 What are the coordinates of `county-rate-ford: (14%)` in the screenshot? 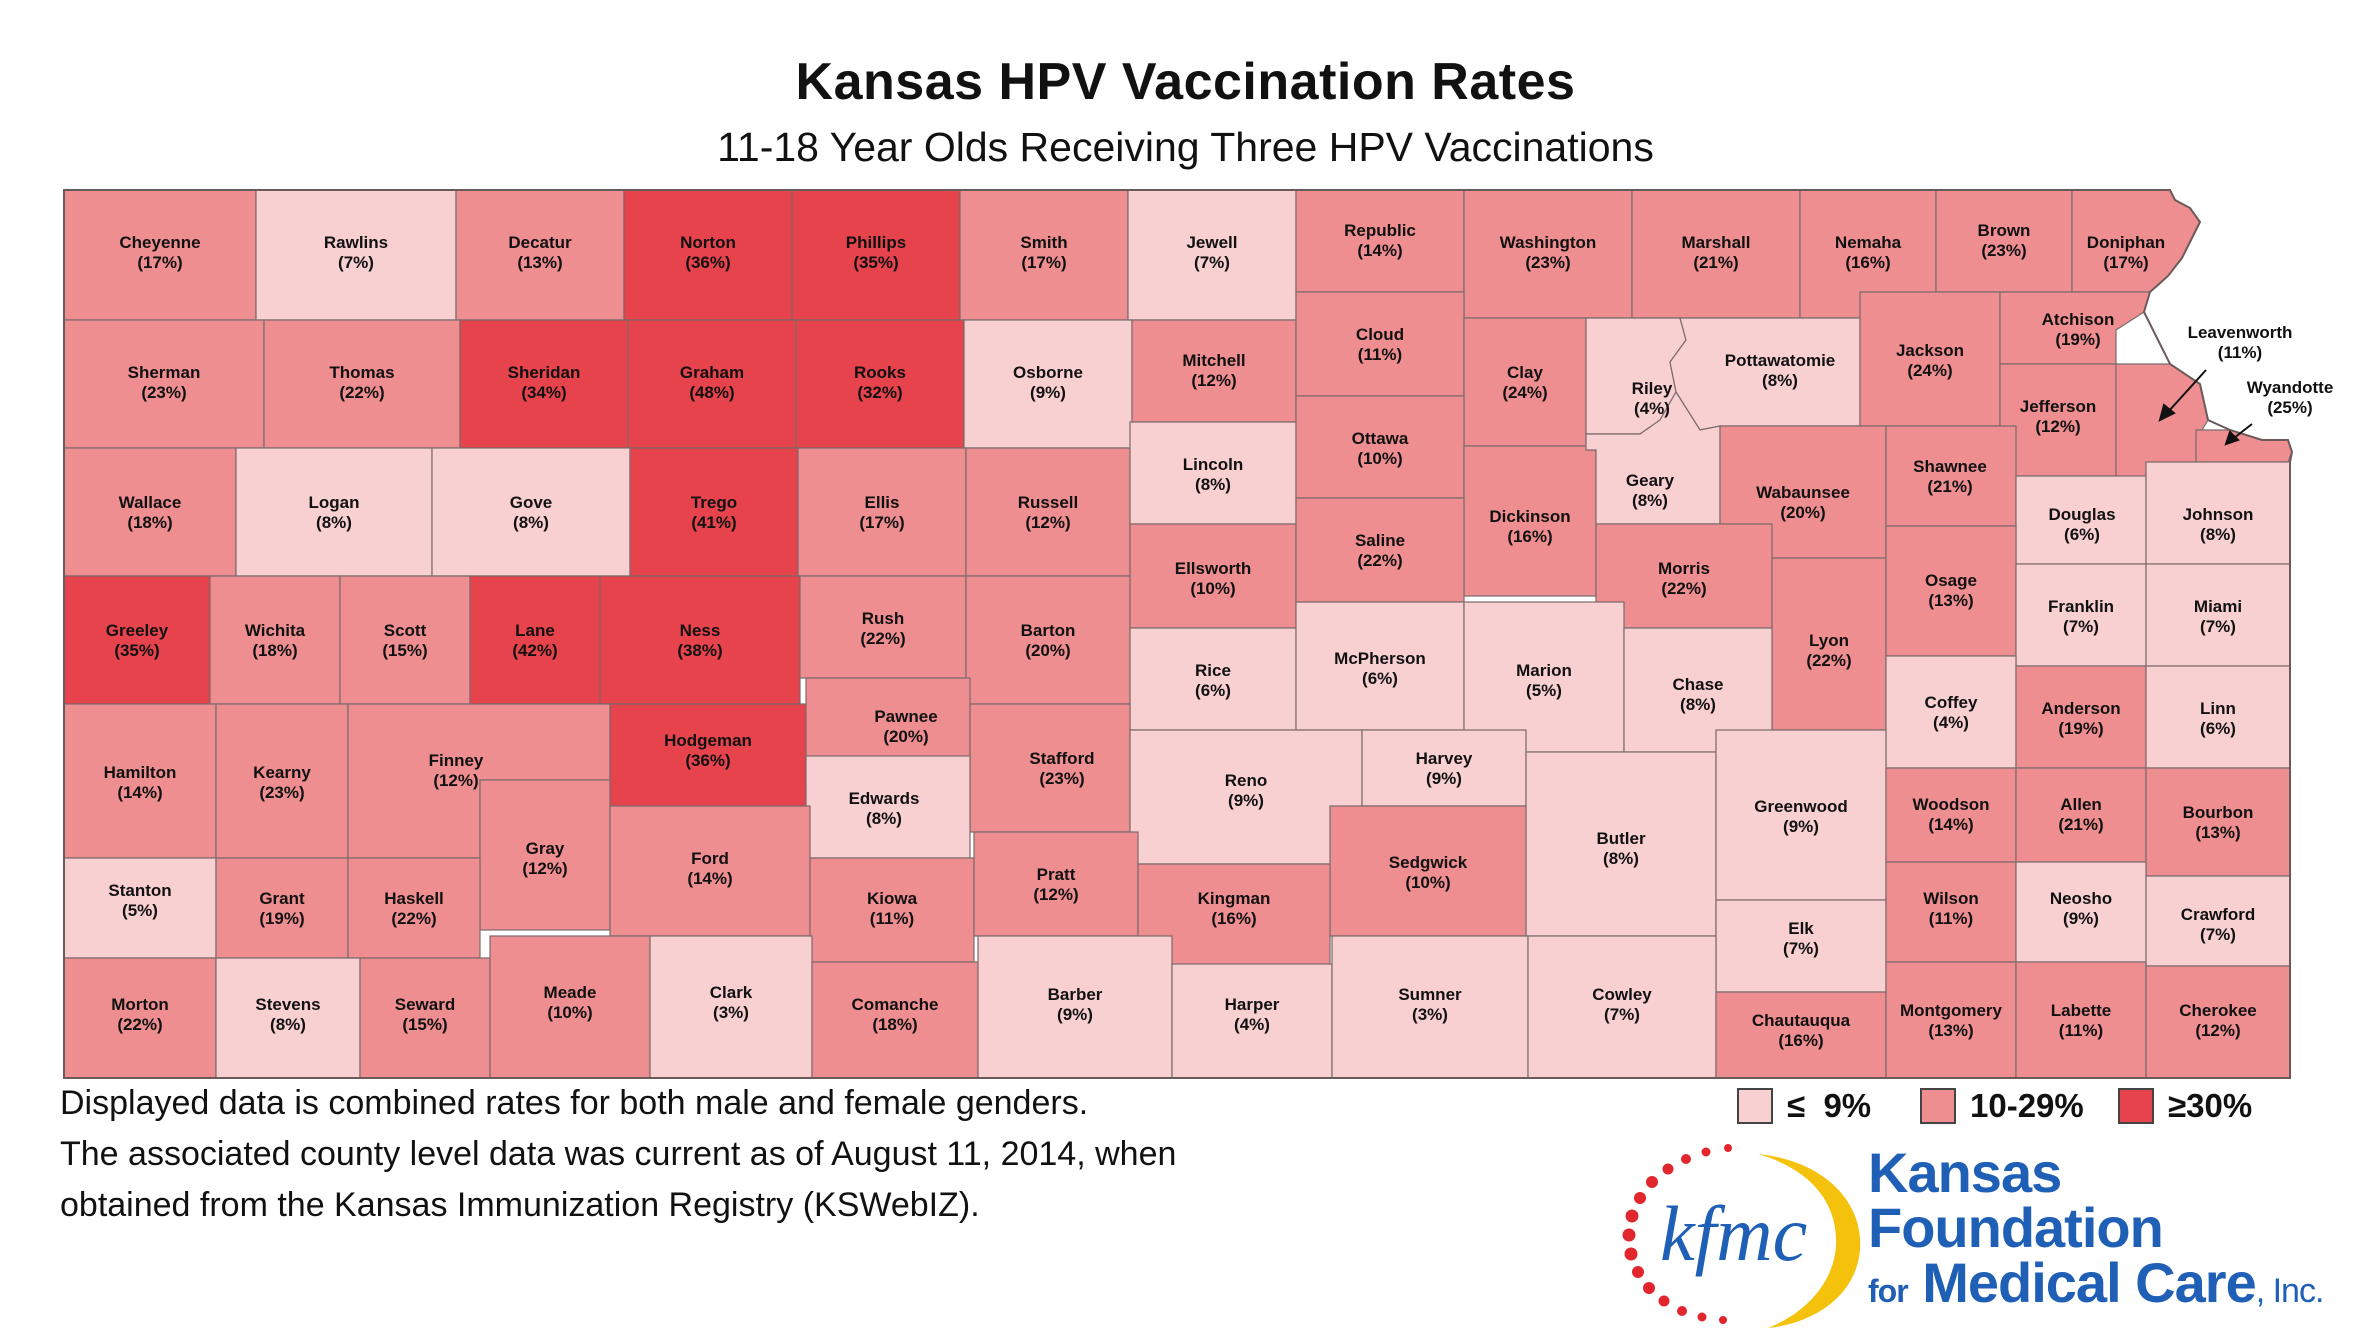 It's located at (709, 878).